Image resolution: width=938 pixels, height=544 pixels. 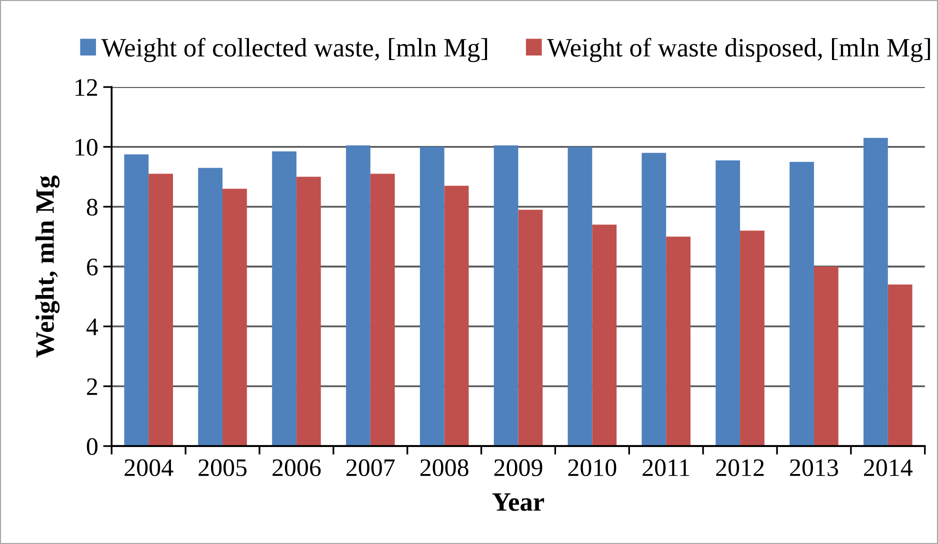 I want to click on y-tick-label: 12, so click(x=87, y=87).